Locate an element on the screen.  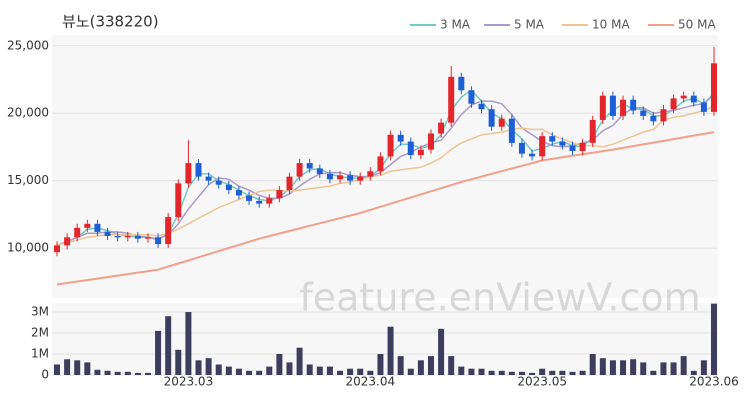
volume-tick-label: 3M is located at coordinates (40, 312).